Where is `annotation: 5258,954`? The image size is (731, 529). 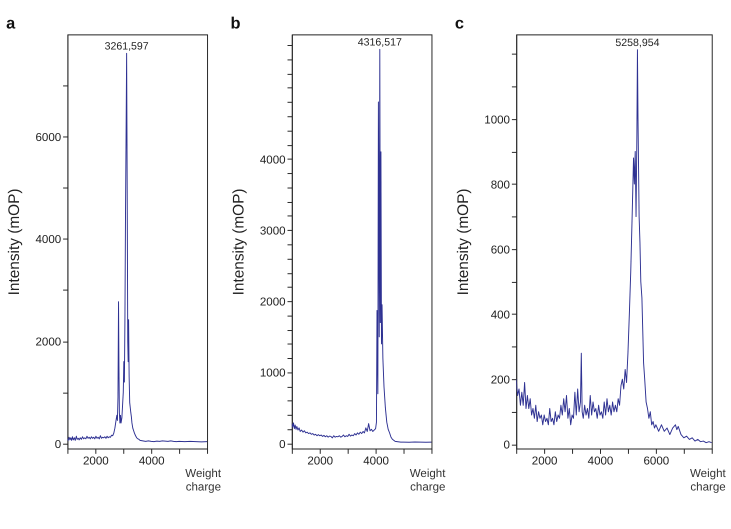 annotation: 5258,954 is located at coordinates (637, 42).